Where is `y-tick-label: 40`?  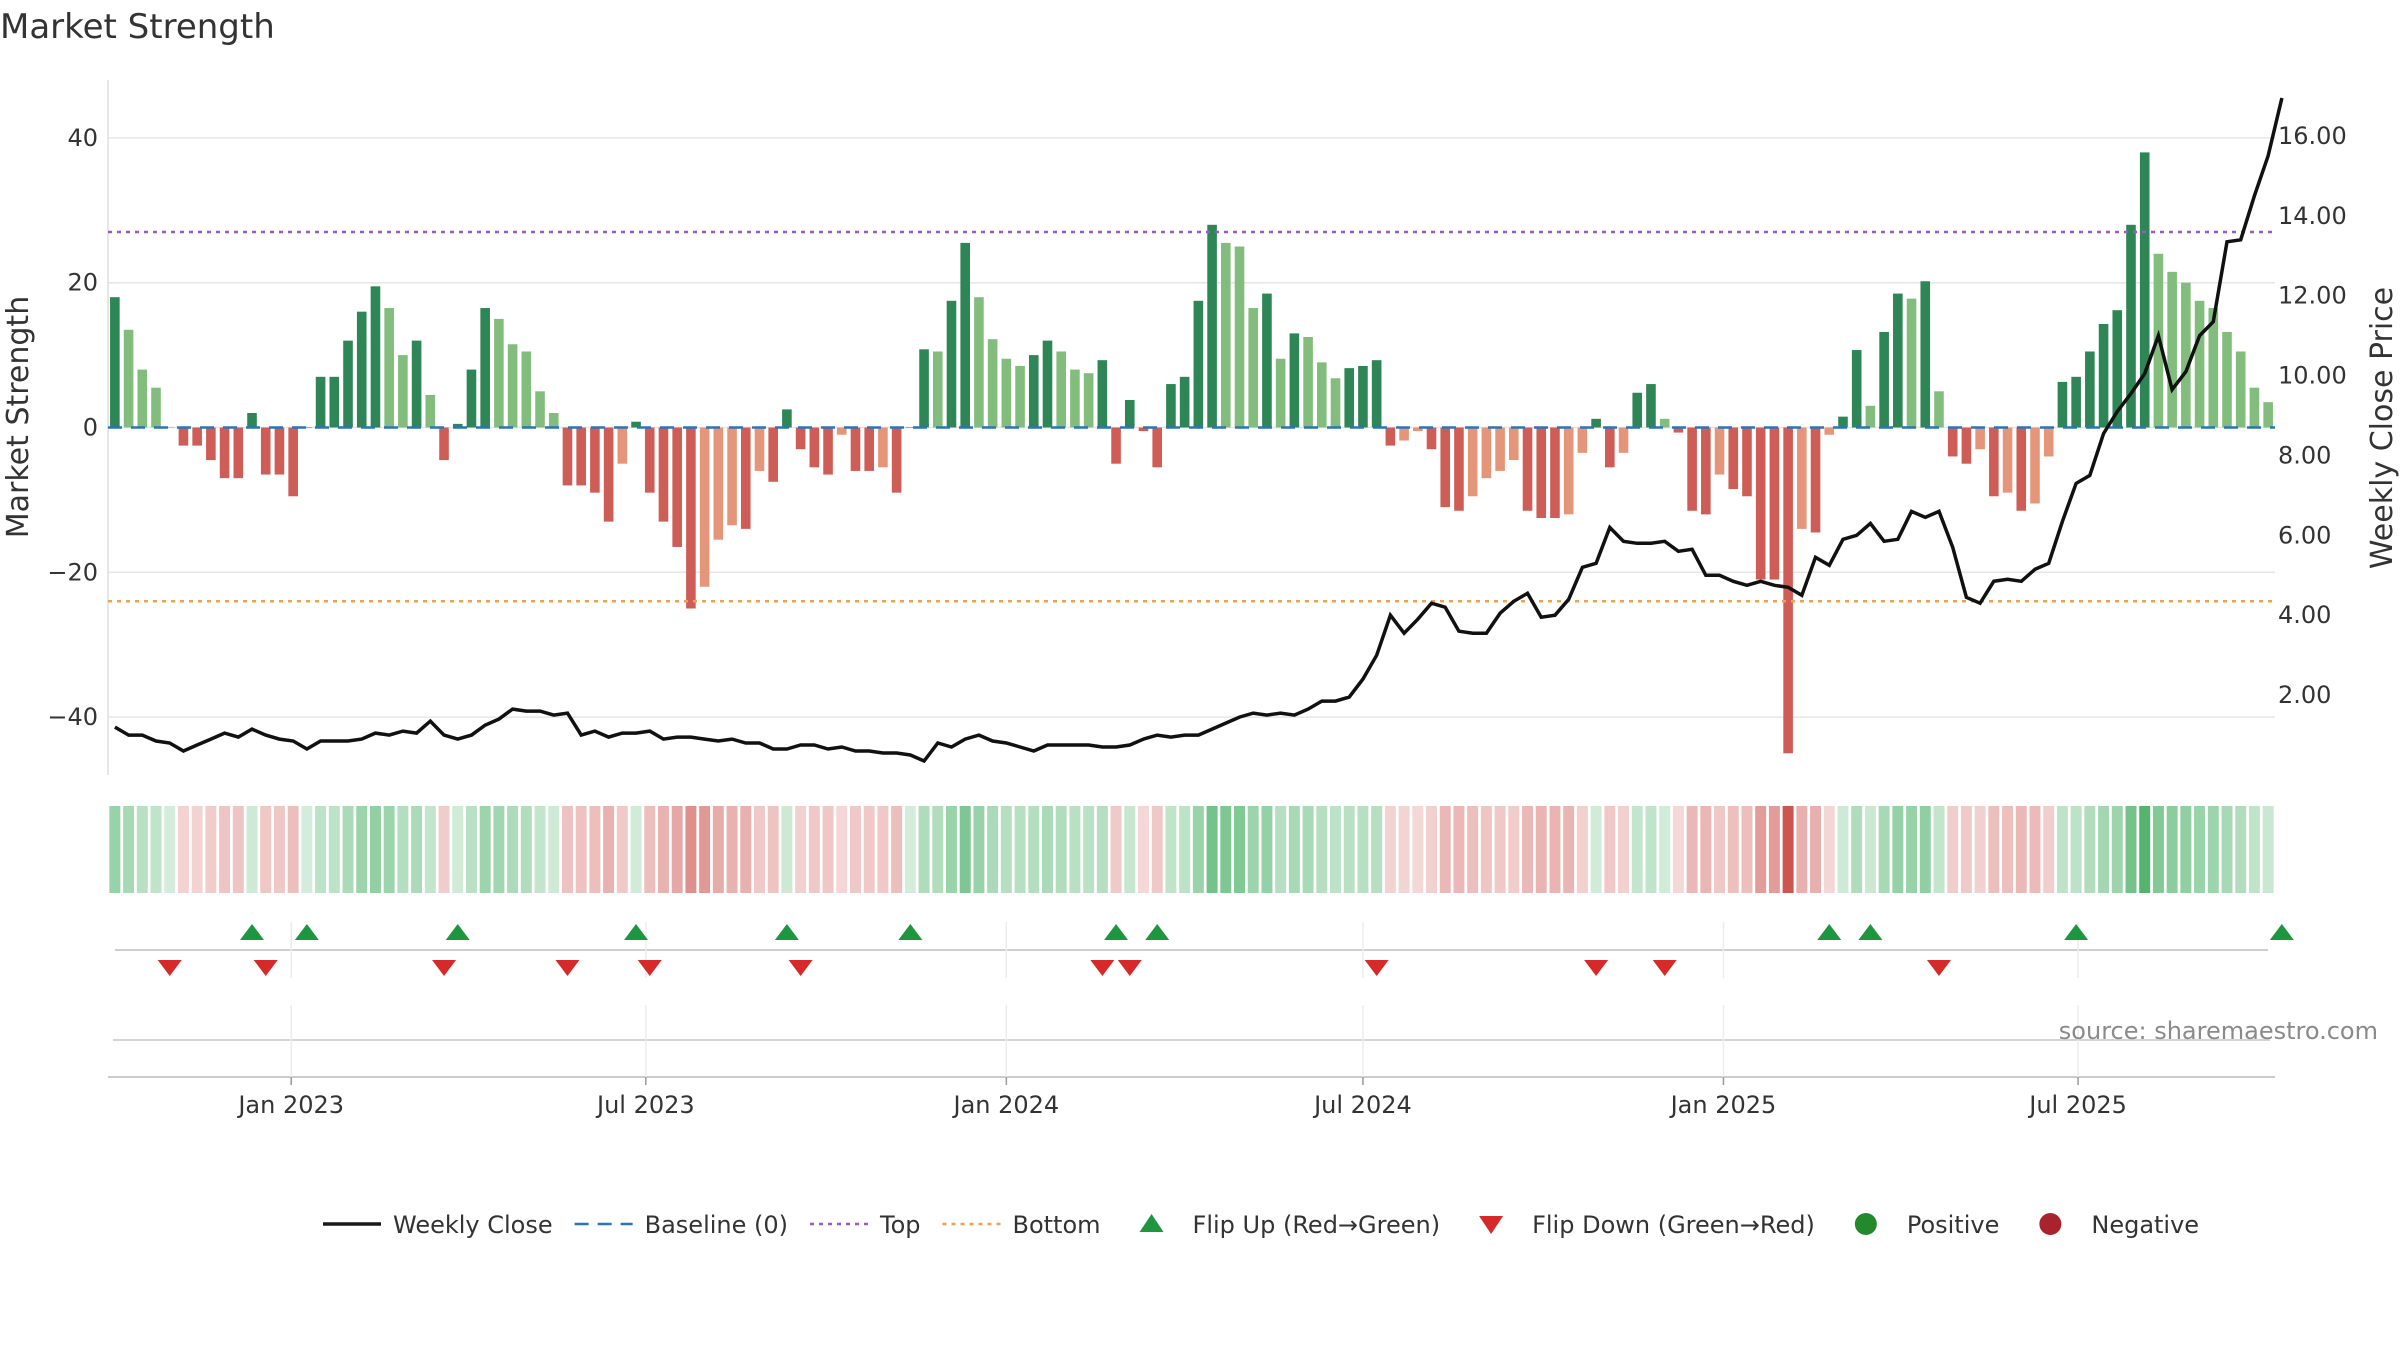
y-tick-label: 40 is located at coordinates (82, 138).